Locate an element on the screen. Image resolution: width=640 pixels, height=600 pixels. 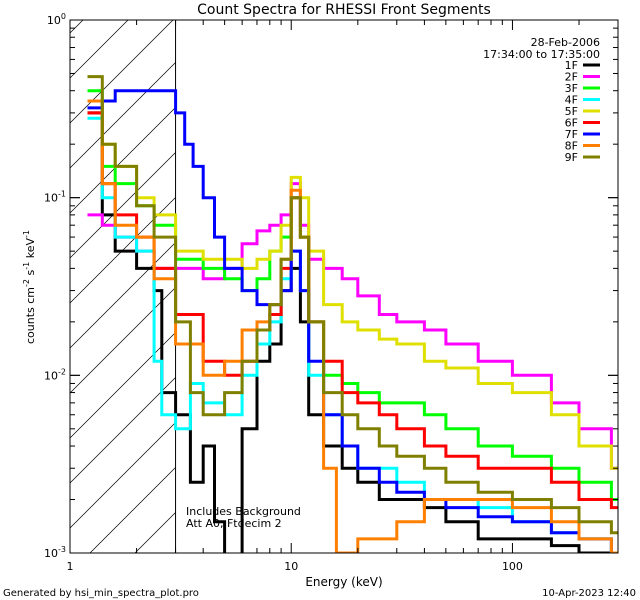
legend-label-1F: 1F is located at coordinates (571, 65).